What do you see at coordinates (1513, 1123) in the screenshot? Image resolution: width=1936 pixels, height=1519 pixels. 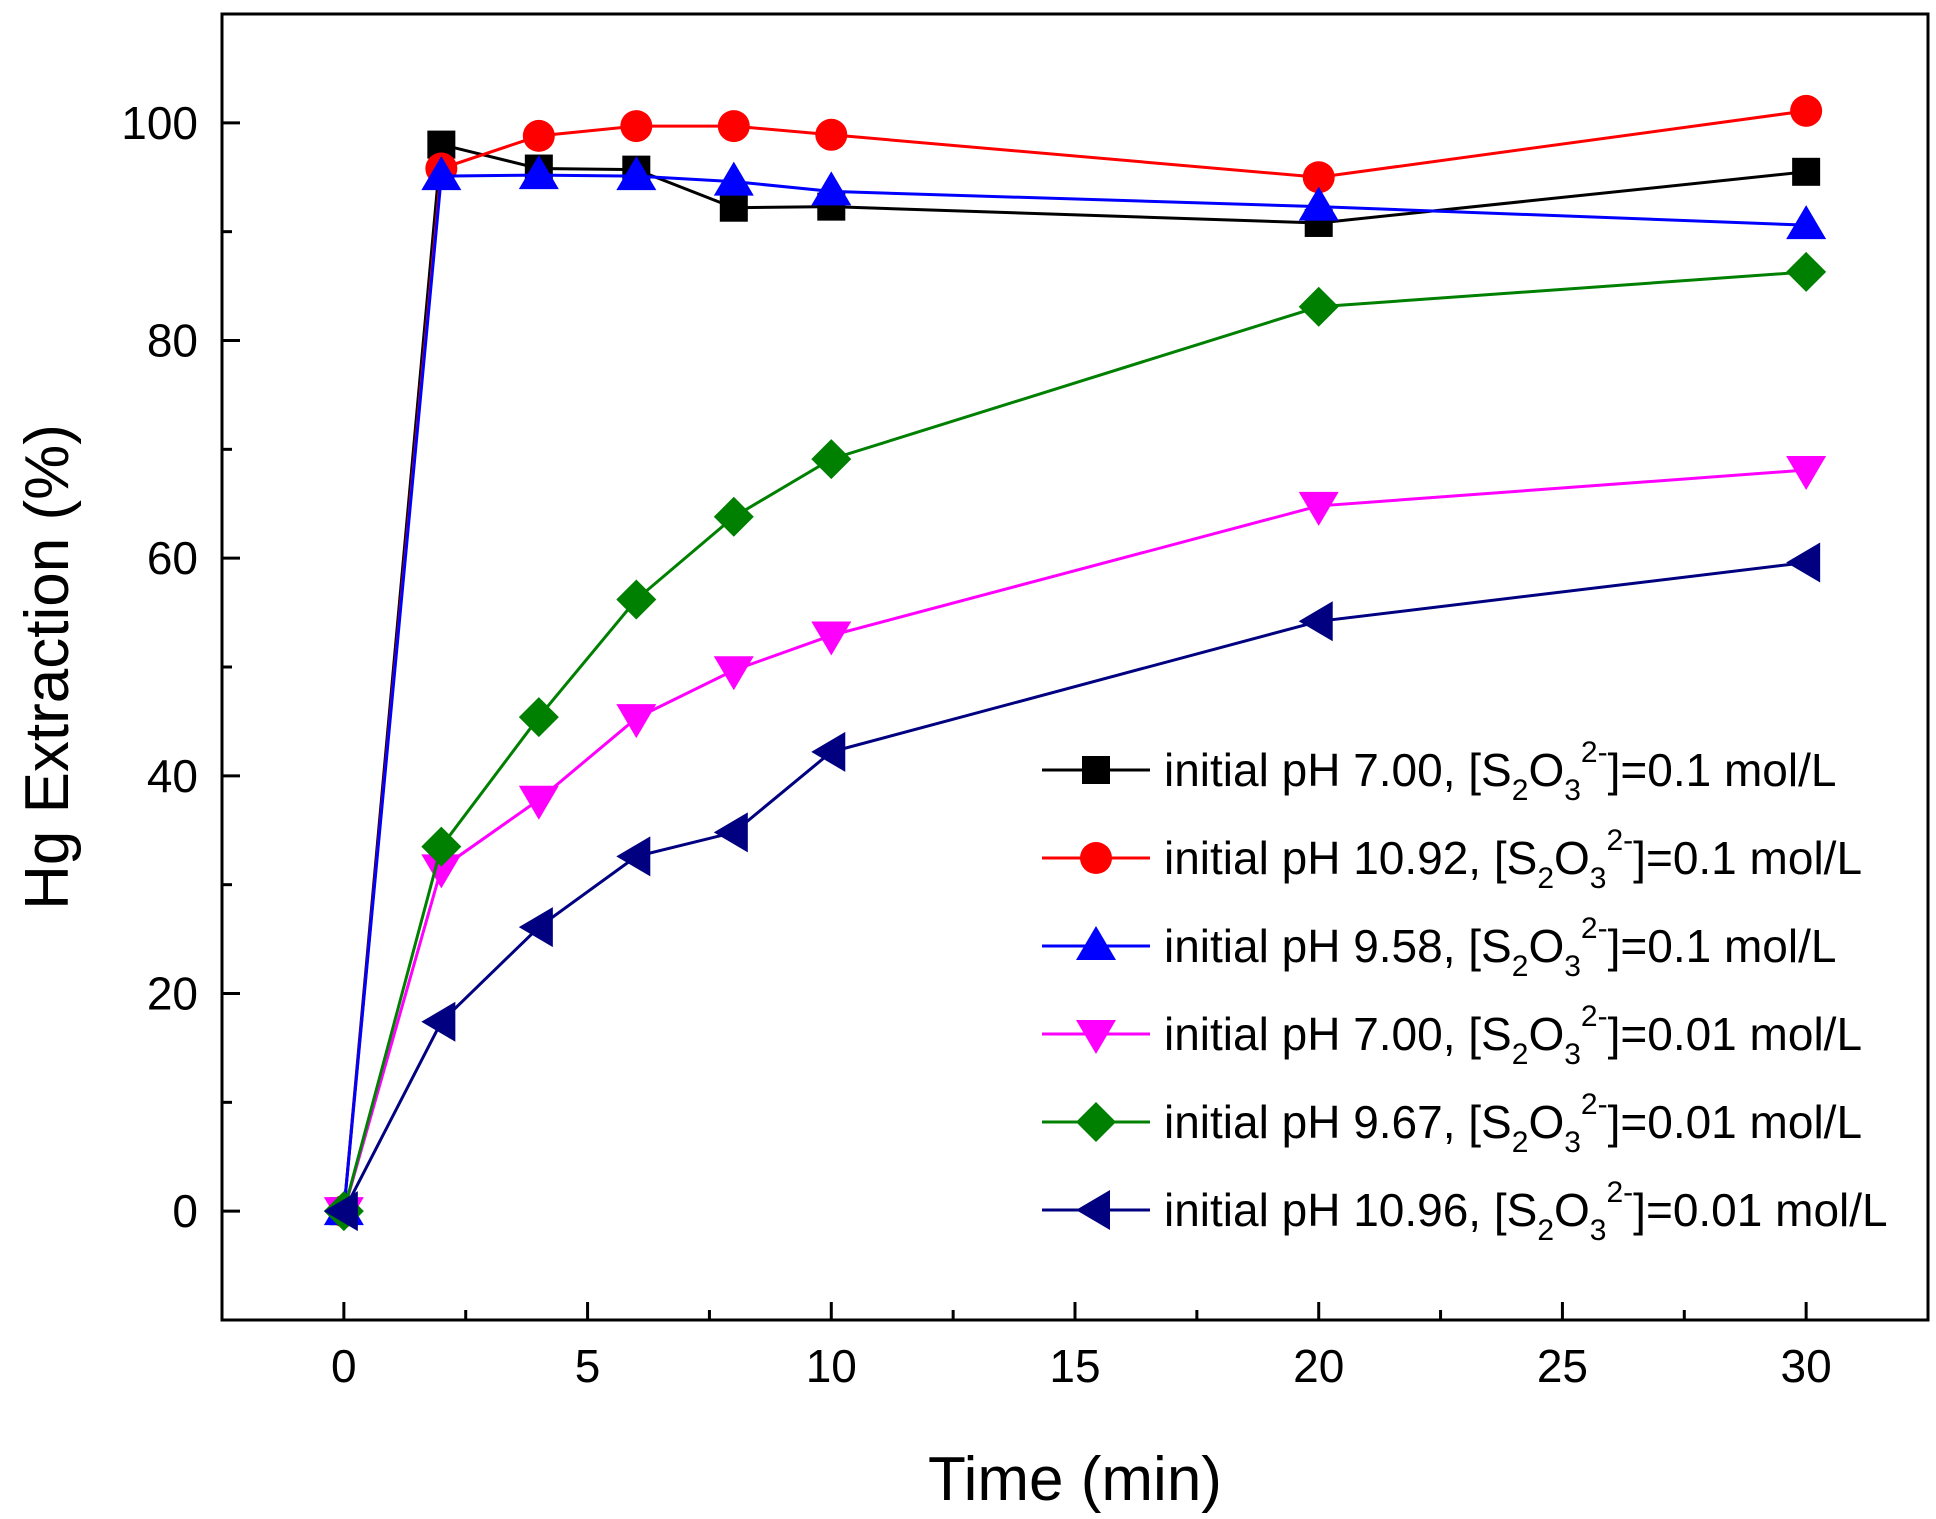 I see `legend-label: initial pH 9.67, [S2O32-]=0.01 mol/L` at bounding box center [1513, 1123].